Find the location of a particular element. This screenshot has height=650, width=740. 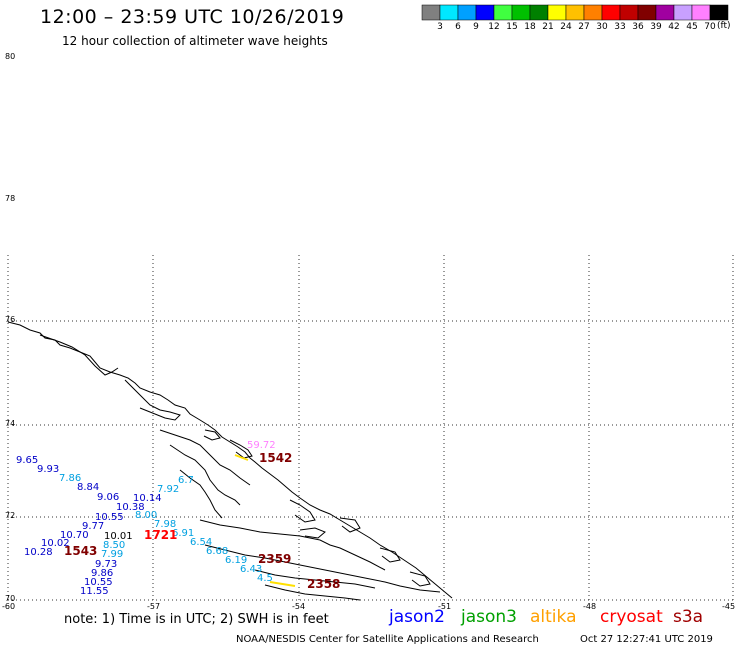

pass-time-label: 1542 is located at coordinates (276, 458).